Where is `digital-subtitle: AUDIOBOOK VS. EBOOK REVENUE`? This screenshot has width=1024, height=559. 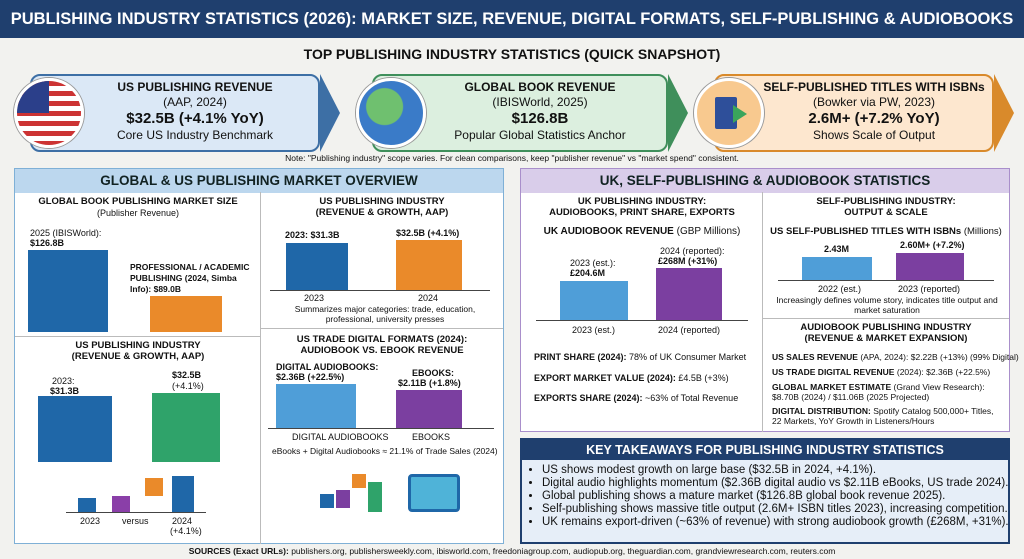 digital-subtitle: AUDIOBOOK VS. EBOOK REVENUE is located at coordinates (382, 350).